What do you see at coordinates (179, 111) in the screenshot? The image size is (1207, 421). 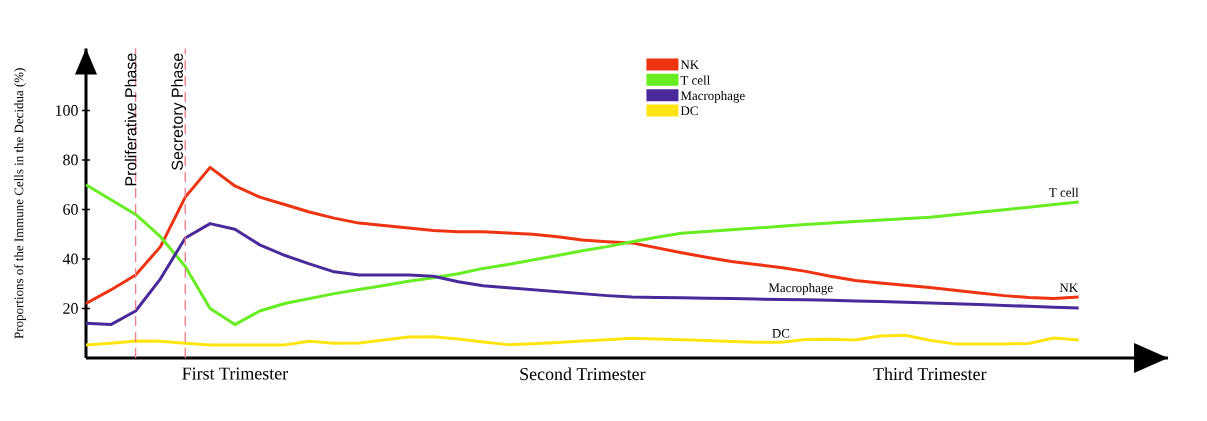 I see `annotation: Secretory Phase` at bounding box center [179, 111].